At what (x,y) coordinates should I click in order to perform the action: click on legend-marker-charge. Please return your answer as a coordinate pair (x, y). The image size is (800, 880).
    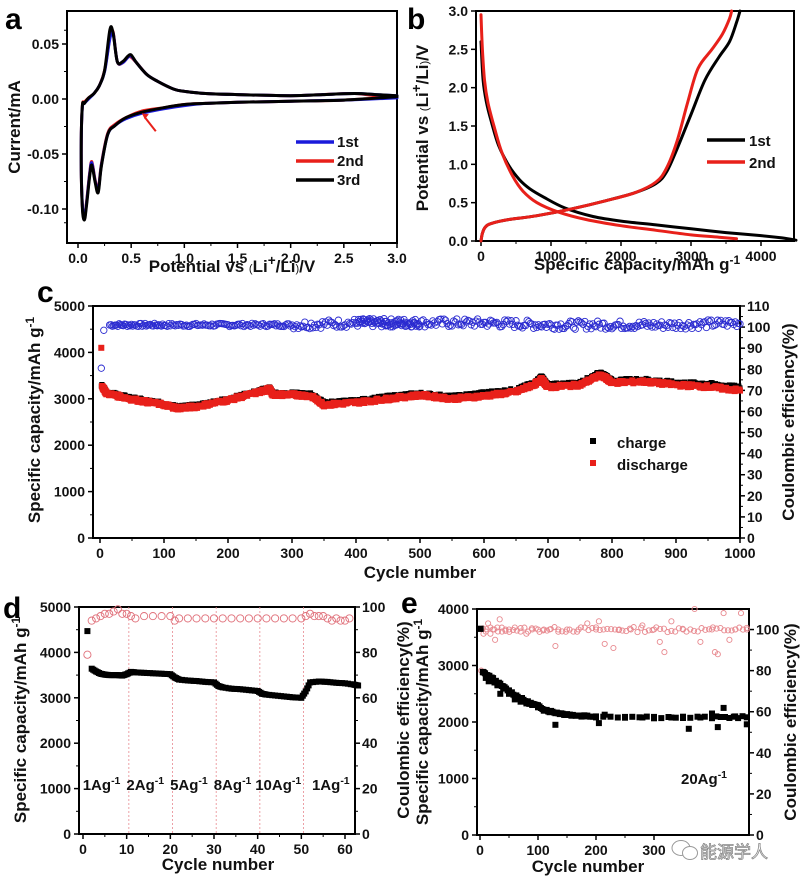
    Looking at the image, I should click on (593, 441).